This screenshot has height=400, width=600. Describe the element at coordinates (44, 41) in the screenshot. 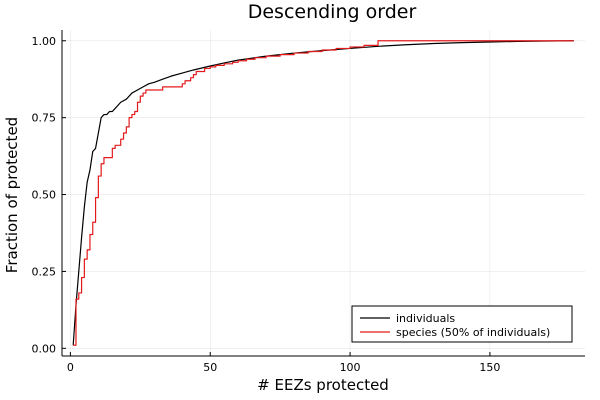

I see `y-tick-label: 1.00` at that location.